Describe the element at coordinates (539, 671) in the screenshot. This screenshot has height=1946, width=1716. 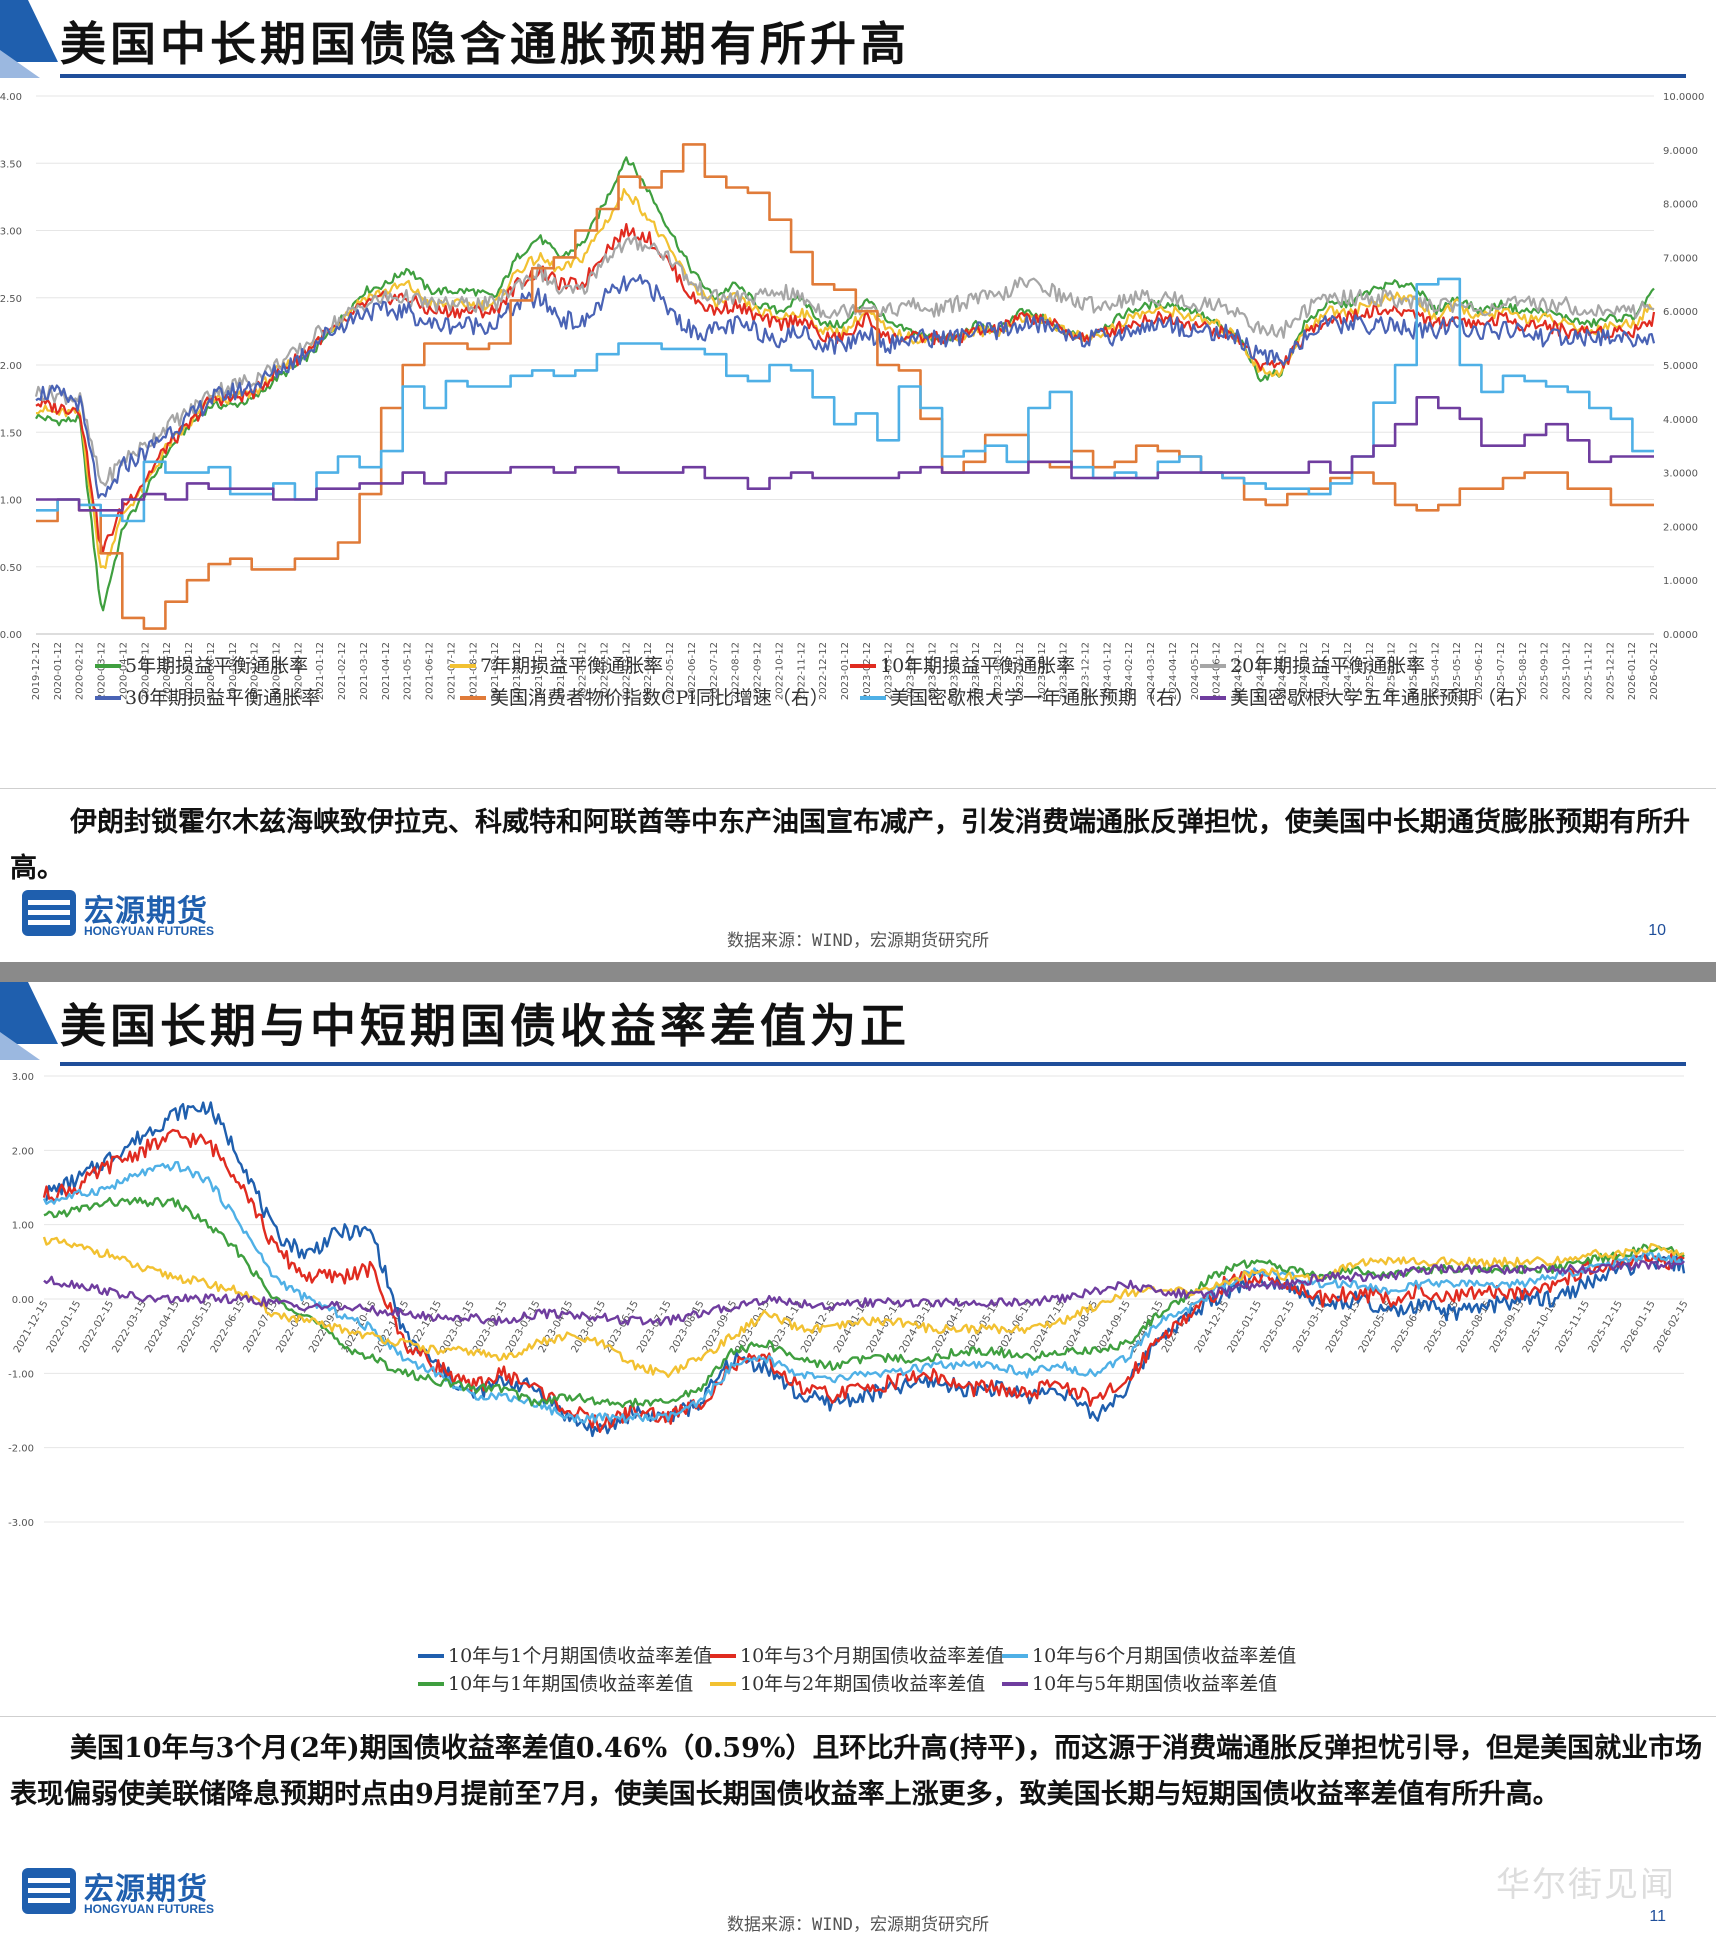
I see `x-tick-label: 2021-11-12` at that location.